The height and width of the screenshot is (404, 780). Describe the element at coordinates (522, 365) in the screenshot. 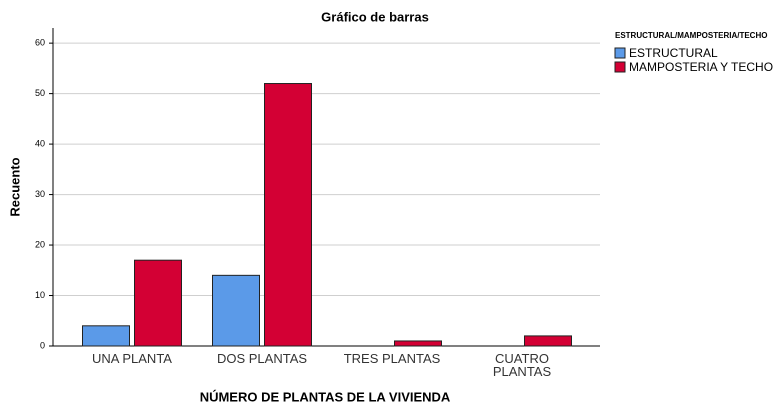

I see `x-tick-label: CUATRO PLANTAS` at that location.